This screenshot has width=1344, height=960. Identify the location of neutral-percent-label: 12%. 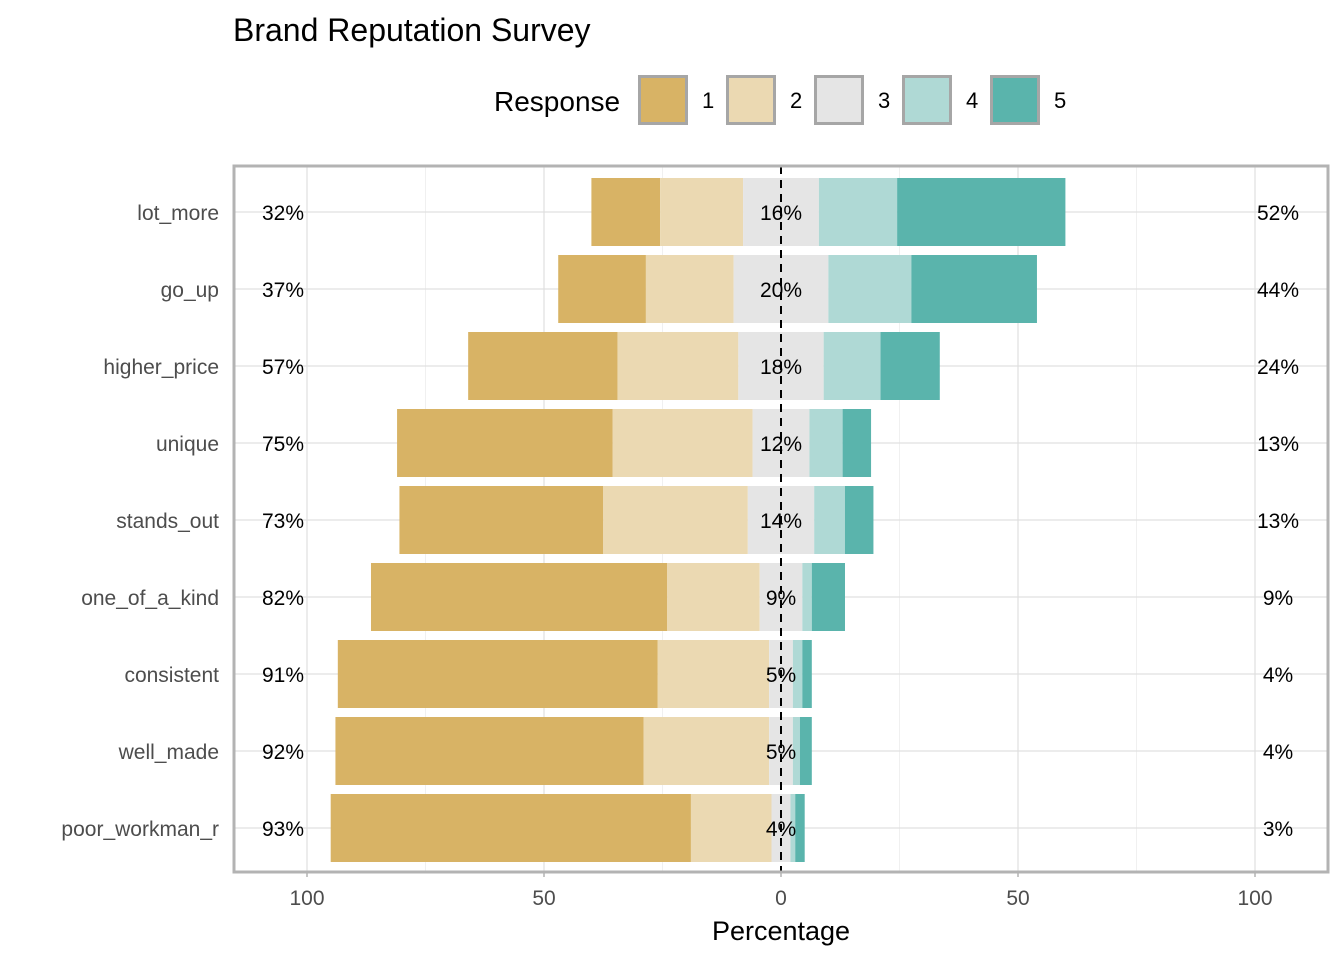
(781, 444).